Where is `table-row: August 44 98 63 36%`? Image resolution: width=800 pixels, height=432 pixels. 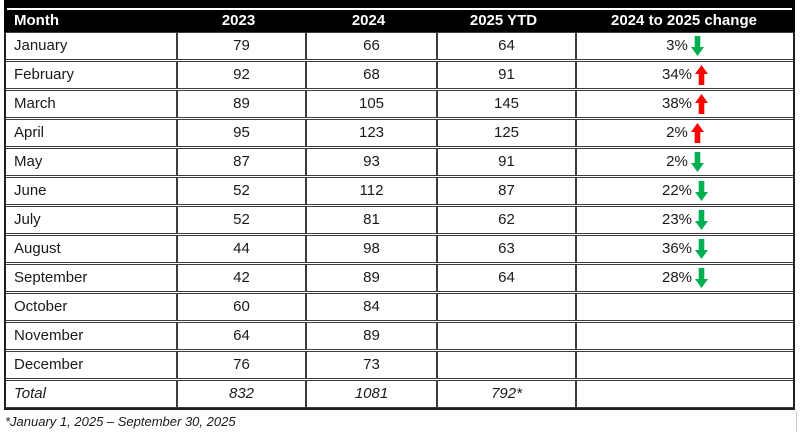 table-row: August 44 98 63 36% is located at coordinates (399, 249).